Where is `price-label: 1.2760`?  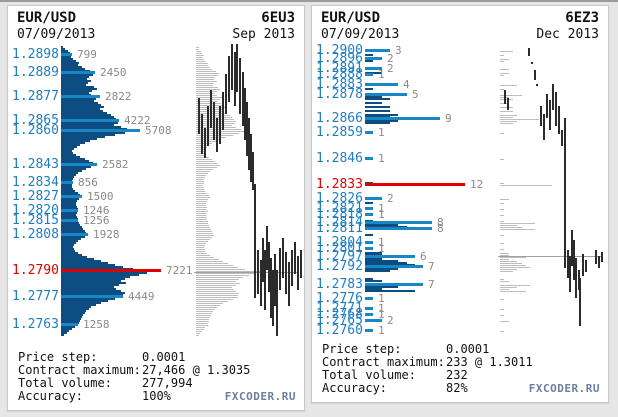
price-label: 1.2760 is located at coordinates (339, 330).